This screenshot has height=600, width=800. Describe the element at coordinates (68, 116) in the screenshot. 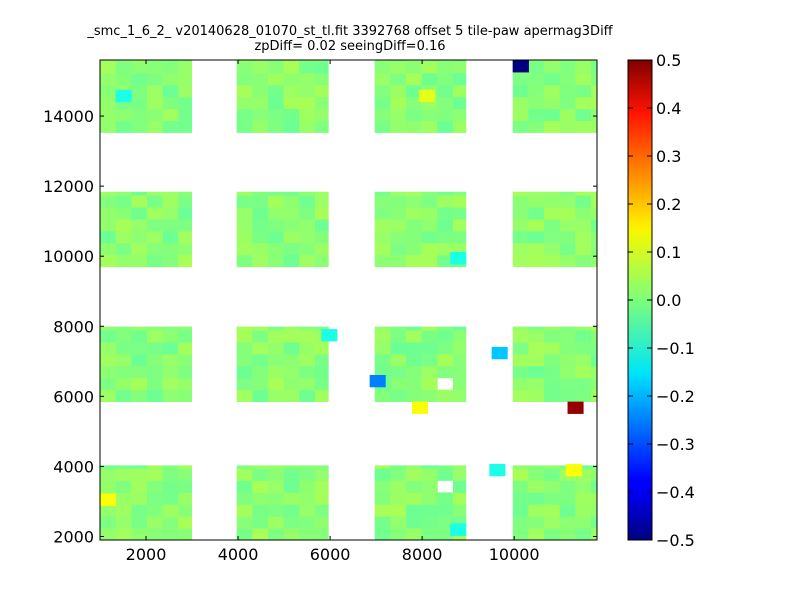

I see `y-tick-label: 14000` at that location.